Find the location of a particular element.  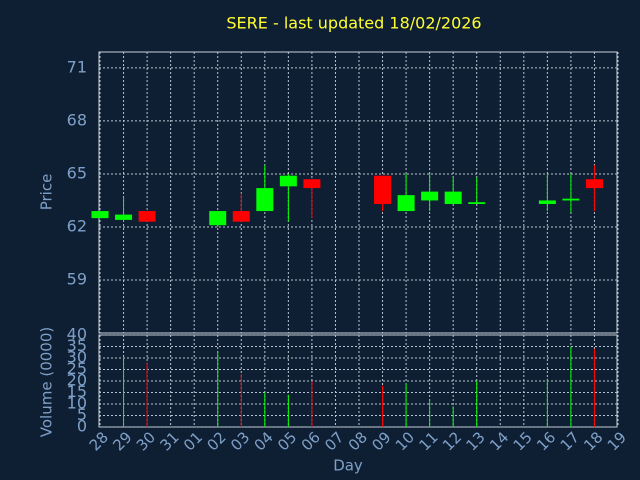

y-tick-label: 10 is located at coordinates (77, 403).